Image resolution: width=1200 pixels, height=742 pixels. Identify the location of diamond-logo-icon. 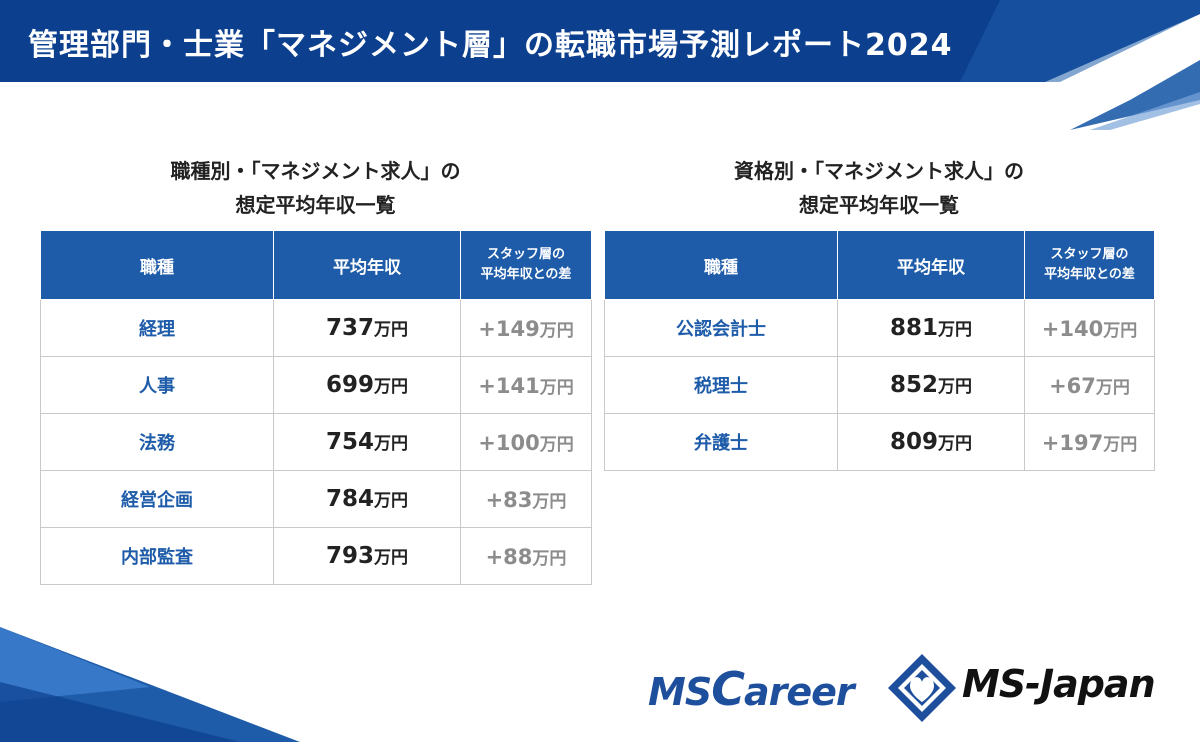
(922, 688).